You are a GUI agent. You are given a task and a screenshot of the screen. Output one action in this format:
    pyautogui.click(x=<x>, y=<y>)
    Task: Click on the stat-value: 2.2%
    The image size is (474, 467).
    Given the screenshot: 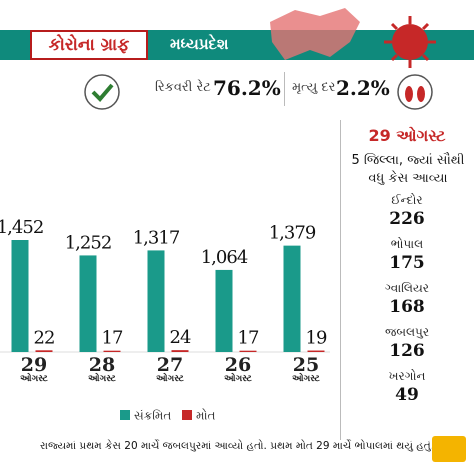 What is the action you would take?
    pyautogui.click(x=363, y=88)
    